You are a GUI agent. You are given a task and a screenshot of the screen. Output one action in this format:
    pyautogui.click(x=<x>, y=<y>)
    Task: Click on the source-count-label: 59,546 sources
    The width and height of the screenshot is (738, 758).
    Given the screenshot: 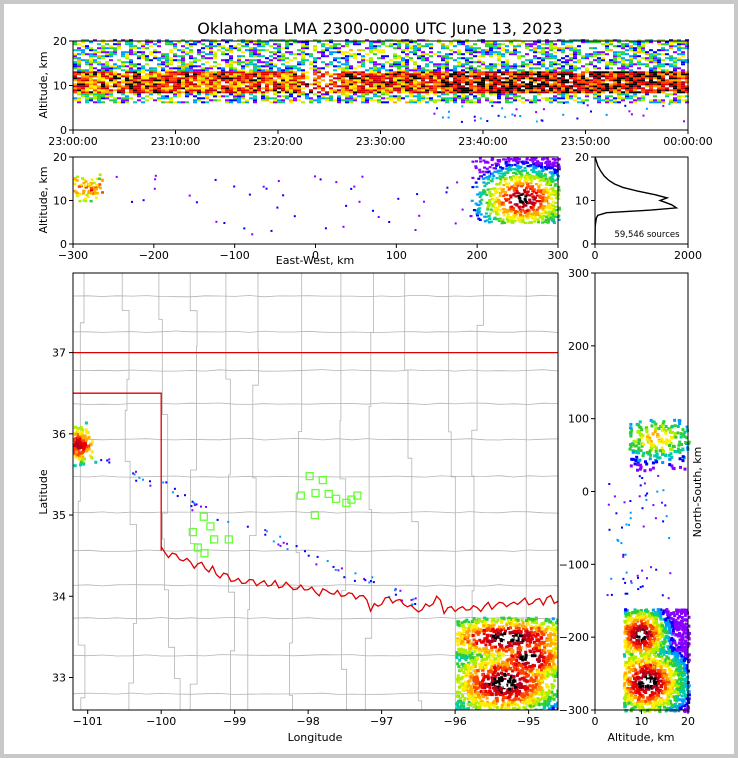 What is the action you would take?
    pyautogui.click(x=647, y=235)
    